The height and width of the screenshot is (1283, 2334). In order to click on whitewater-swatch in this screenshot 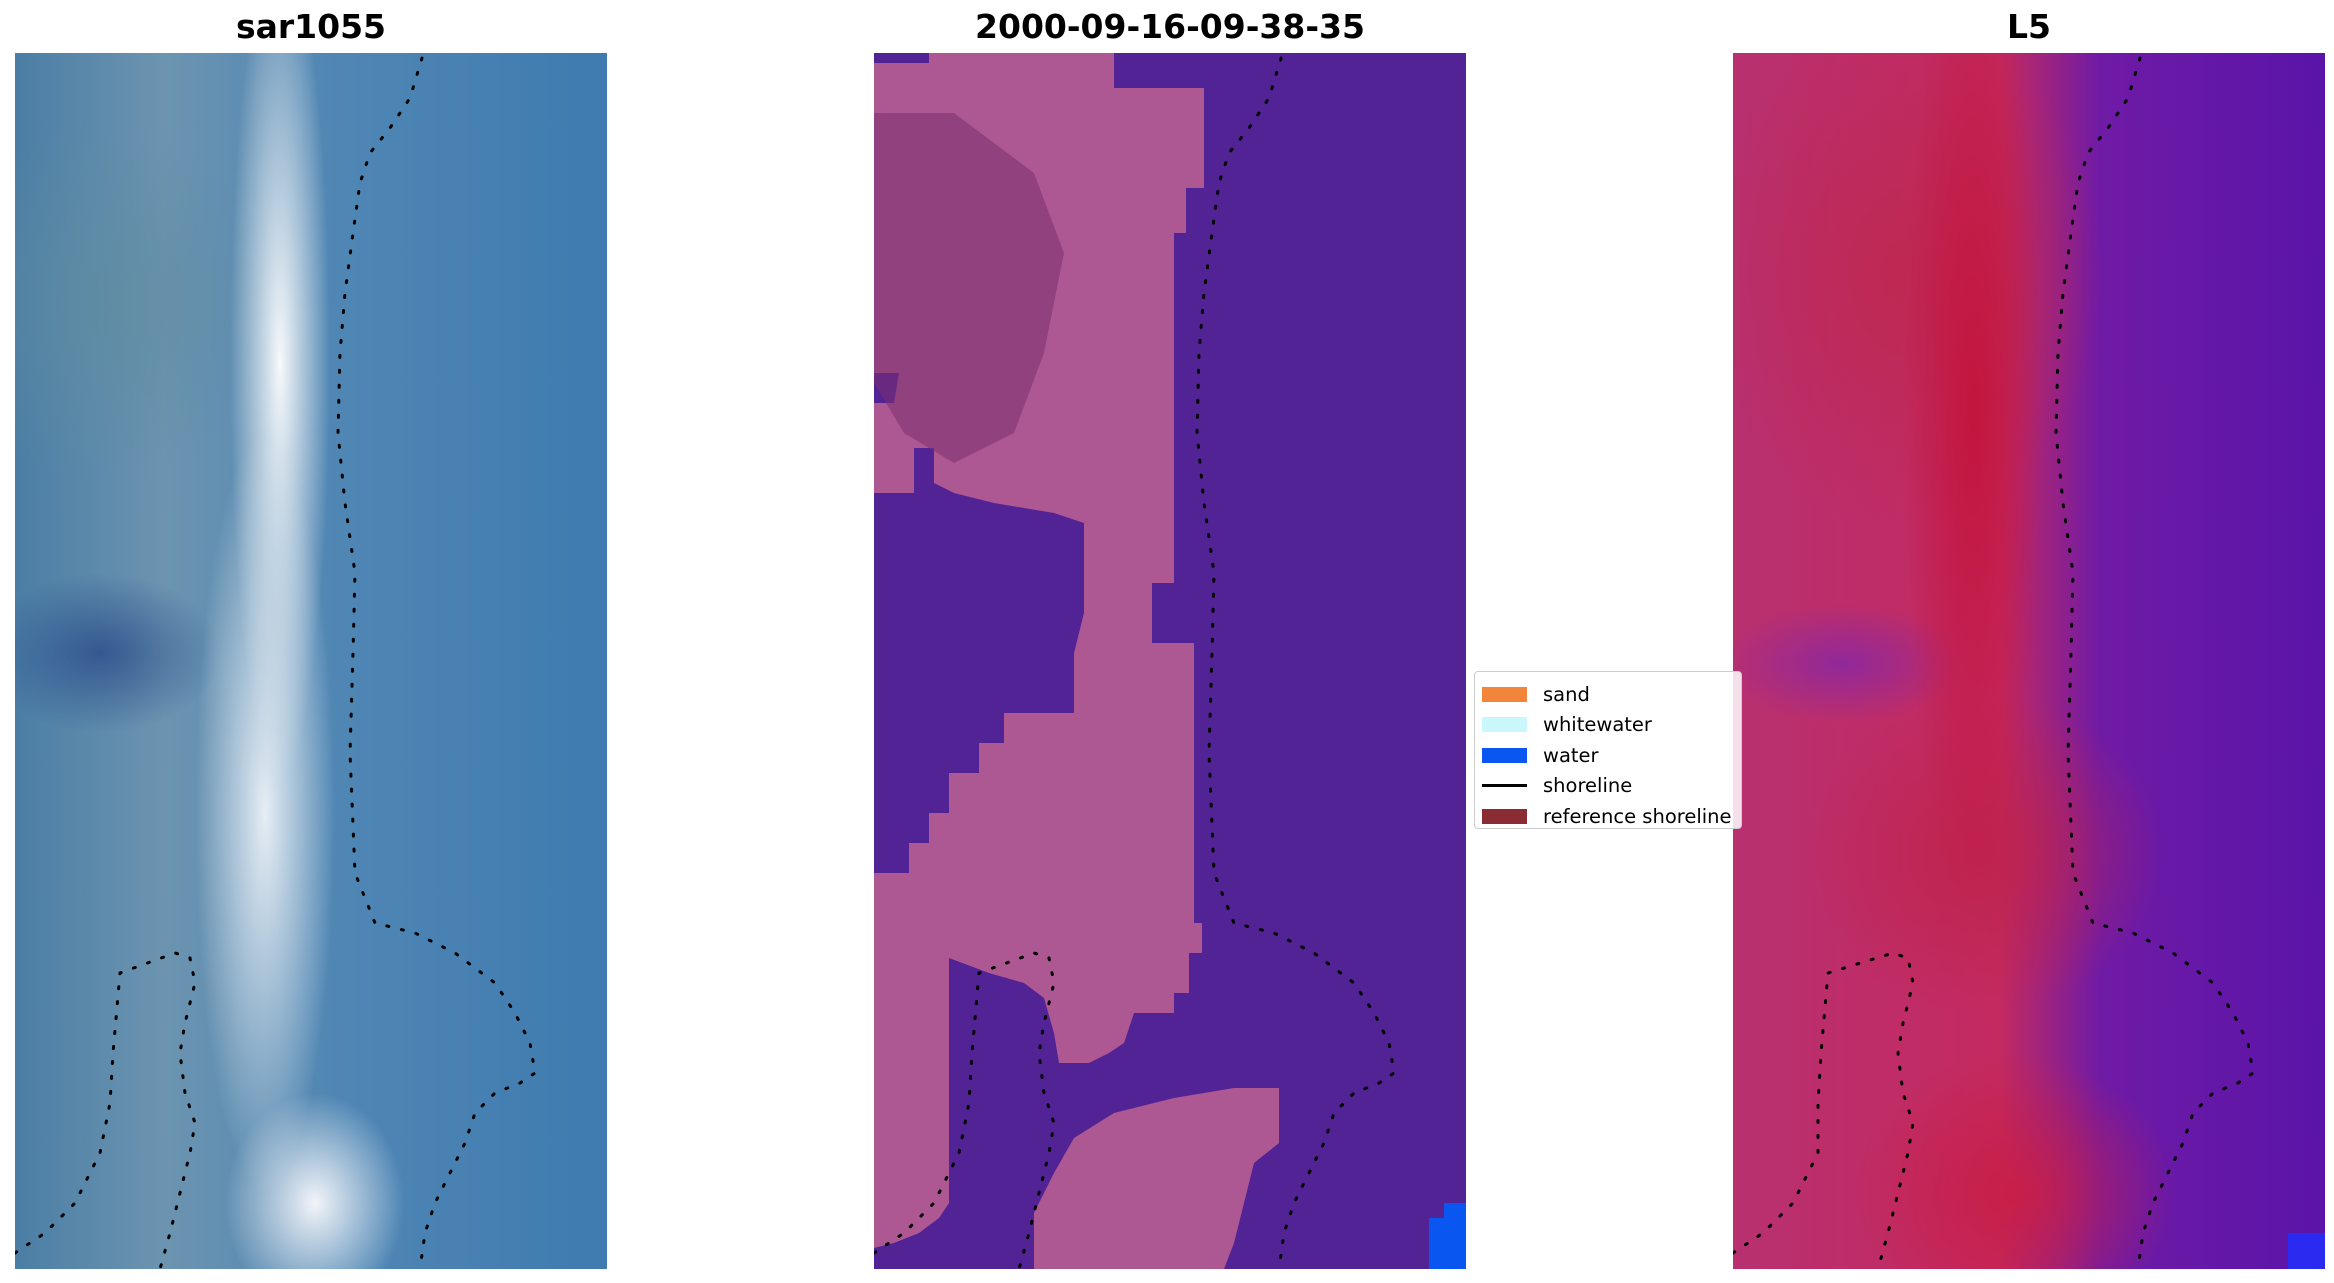, I will do `click(1504, 725)`.